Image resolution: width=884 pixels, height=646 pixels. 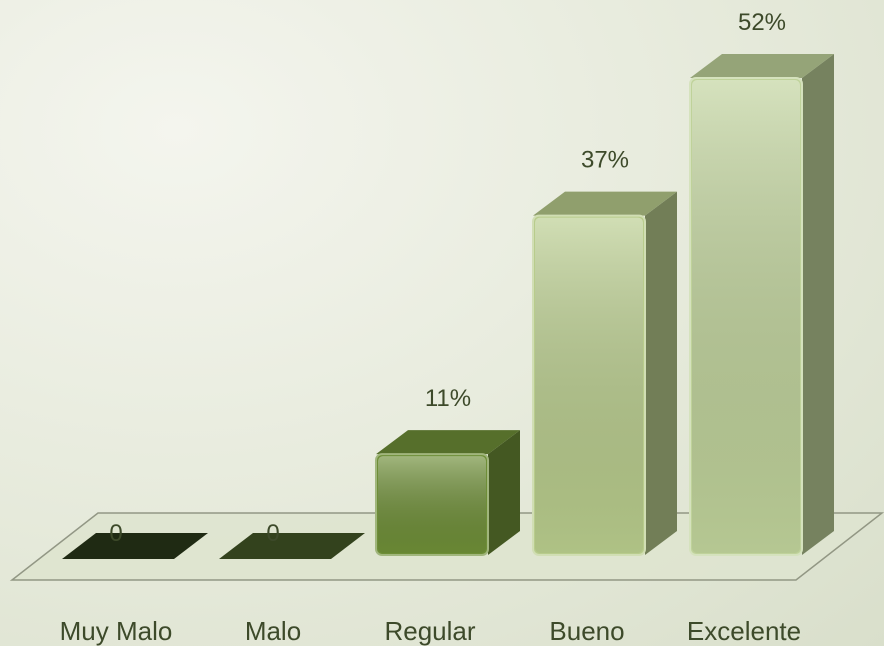 I want to click on data-label: 37%, so click(x=605, y=160).